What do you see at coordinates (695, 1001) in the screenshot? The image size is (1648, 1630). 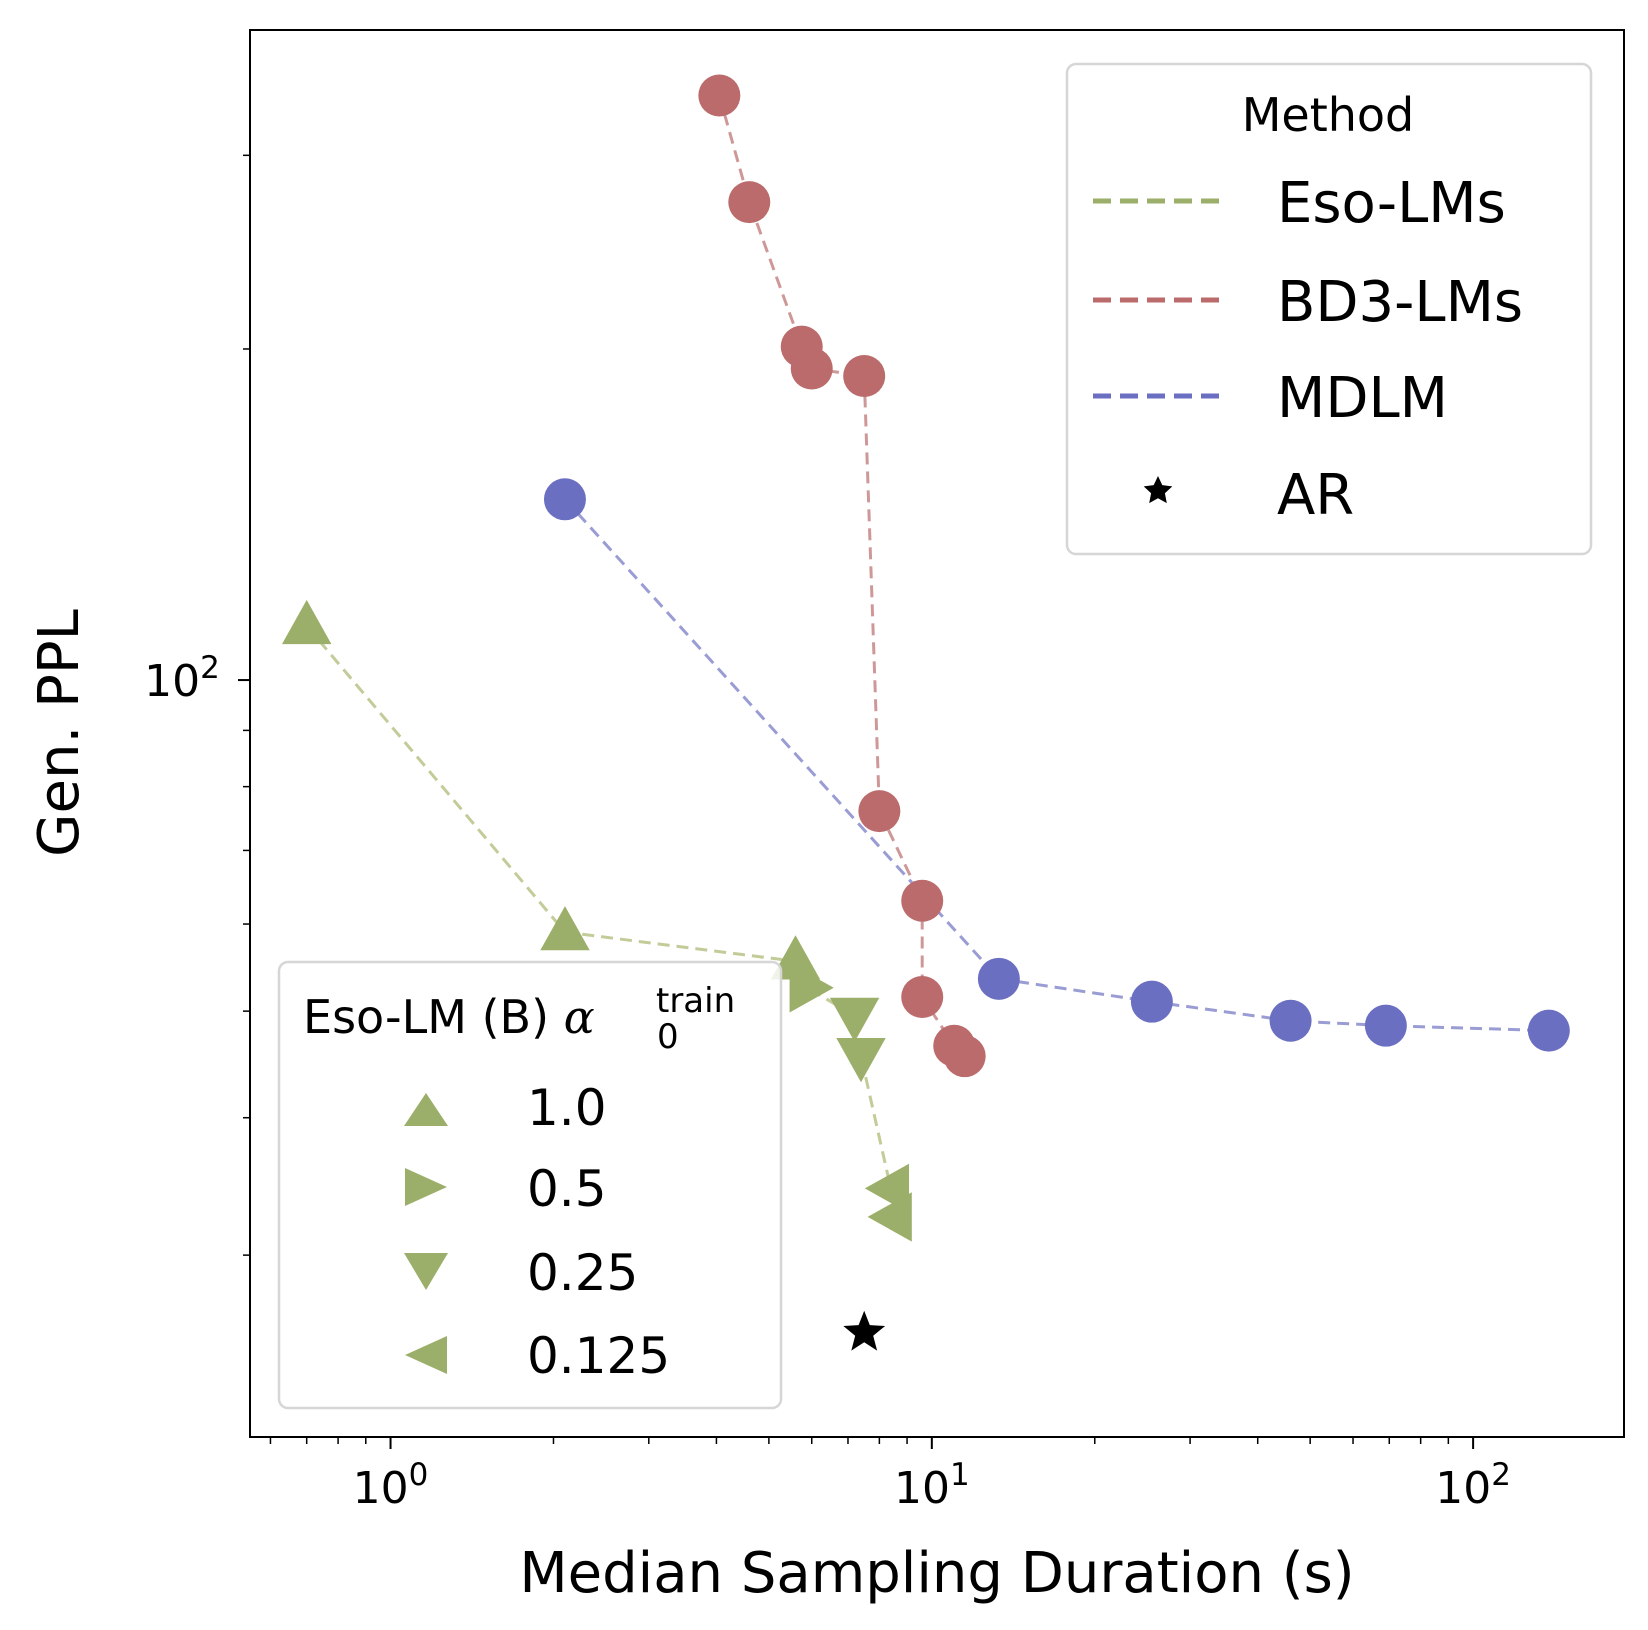 I see `legend-alpha-sup: train` at bounding box center [695, 1001].